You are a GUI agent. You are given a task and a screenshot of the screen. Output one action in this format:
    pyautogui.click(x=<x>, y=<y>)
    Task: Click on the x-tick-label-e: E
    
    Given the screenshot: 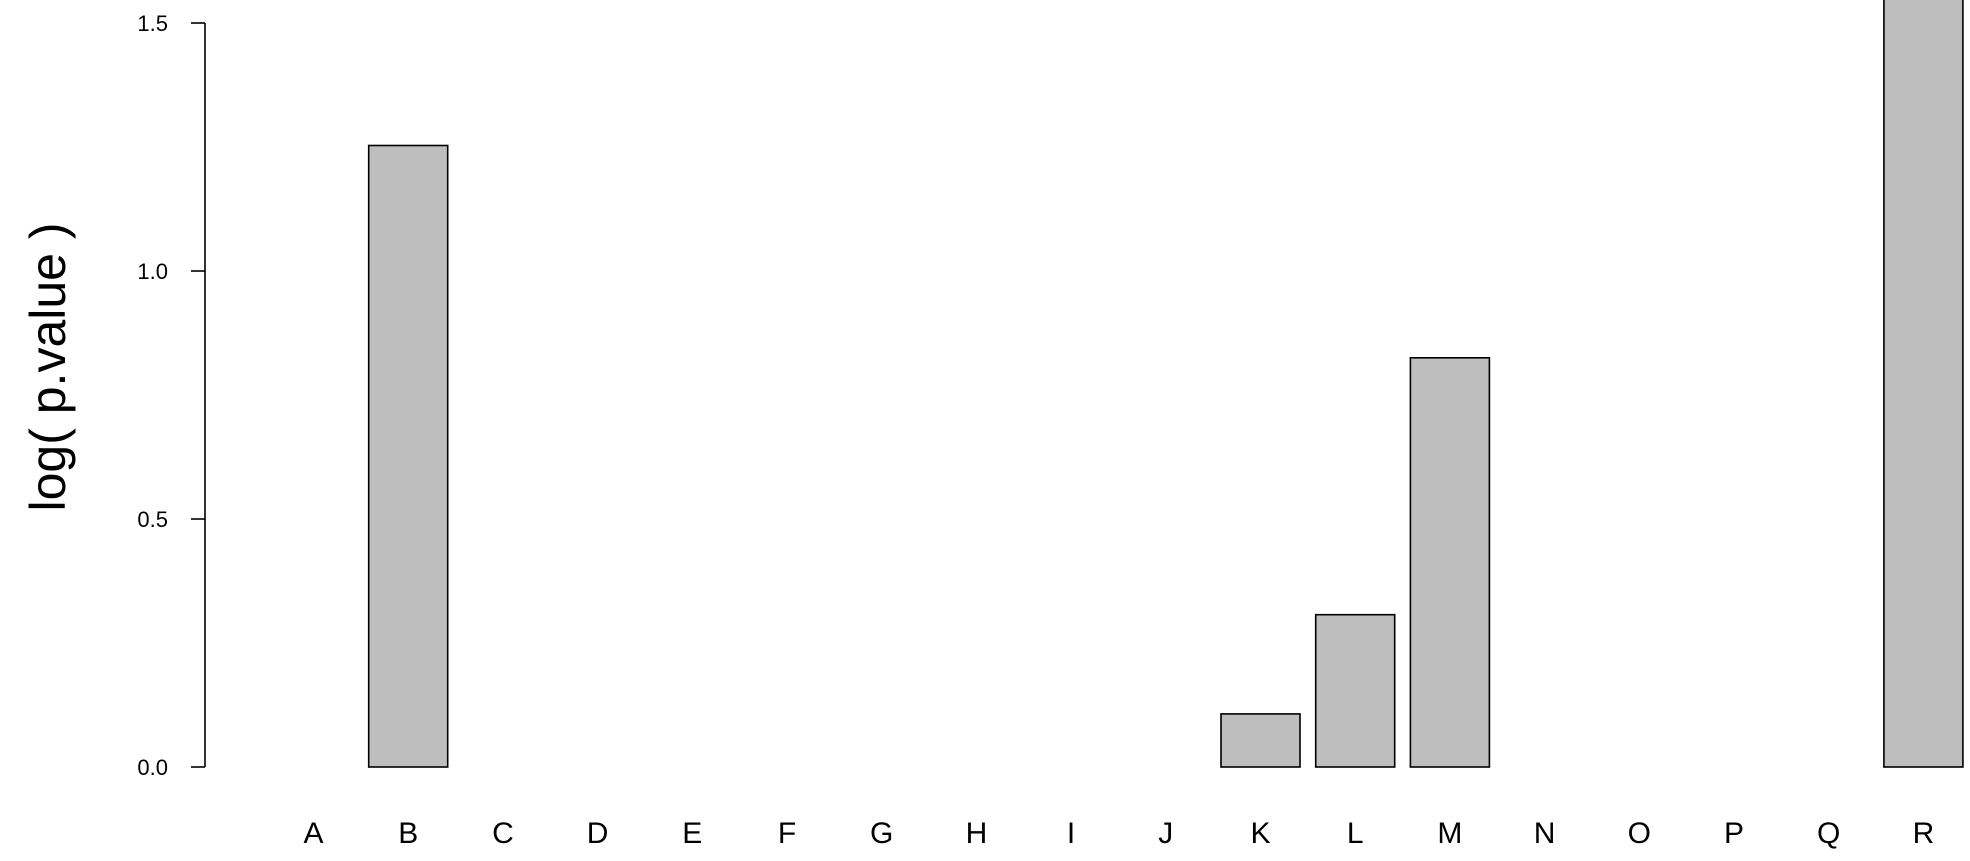 What is the action you would take?
    pyautogui.click(x=692, y=833)
    